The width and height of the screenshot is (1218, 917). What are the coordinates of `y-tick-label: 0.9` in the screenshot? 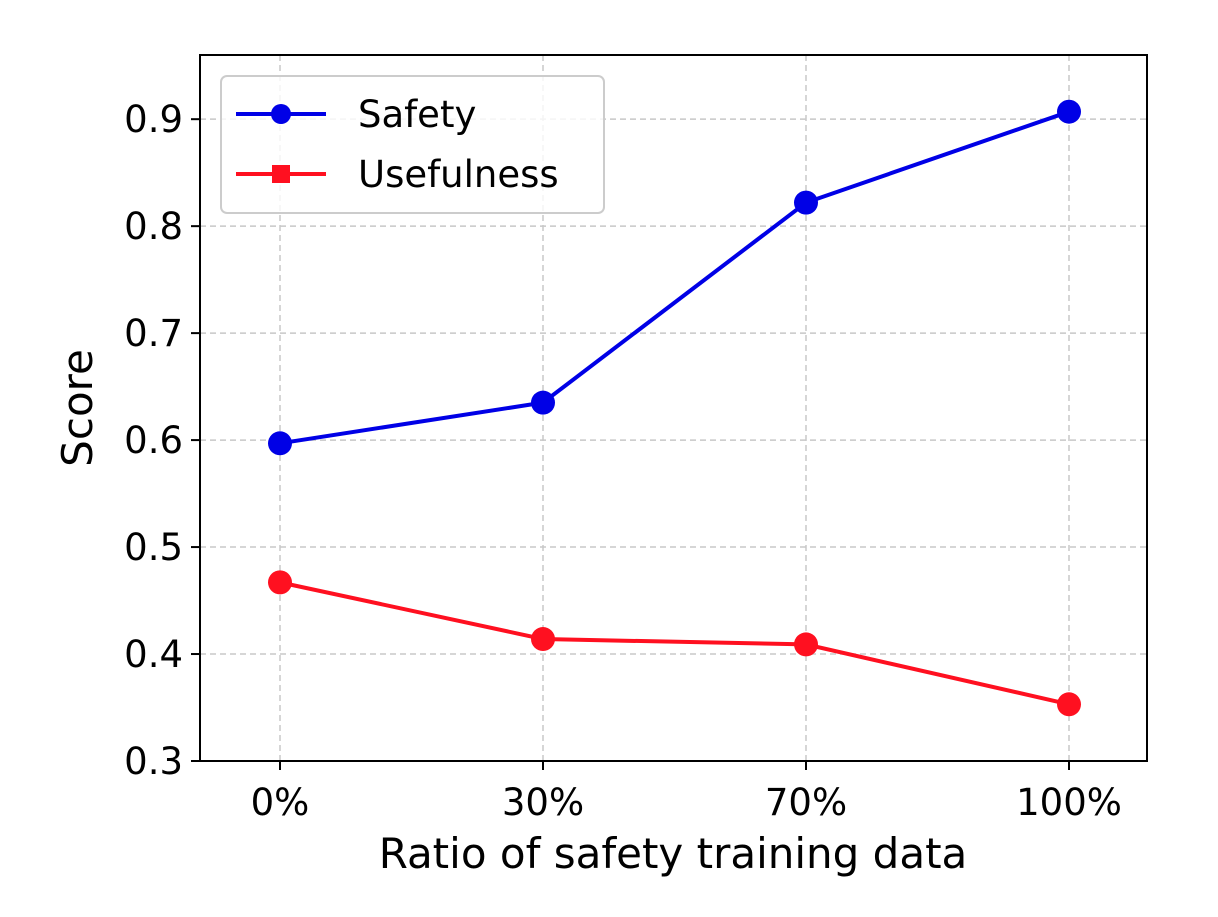 It's located at (153, 119).